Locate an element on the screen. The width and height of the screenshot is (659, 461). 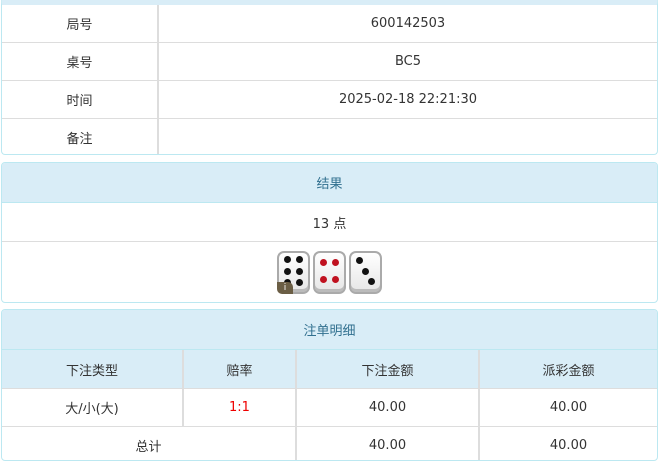
bet-amount: 40.00 is located at coordinates (386, 407).